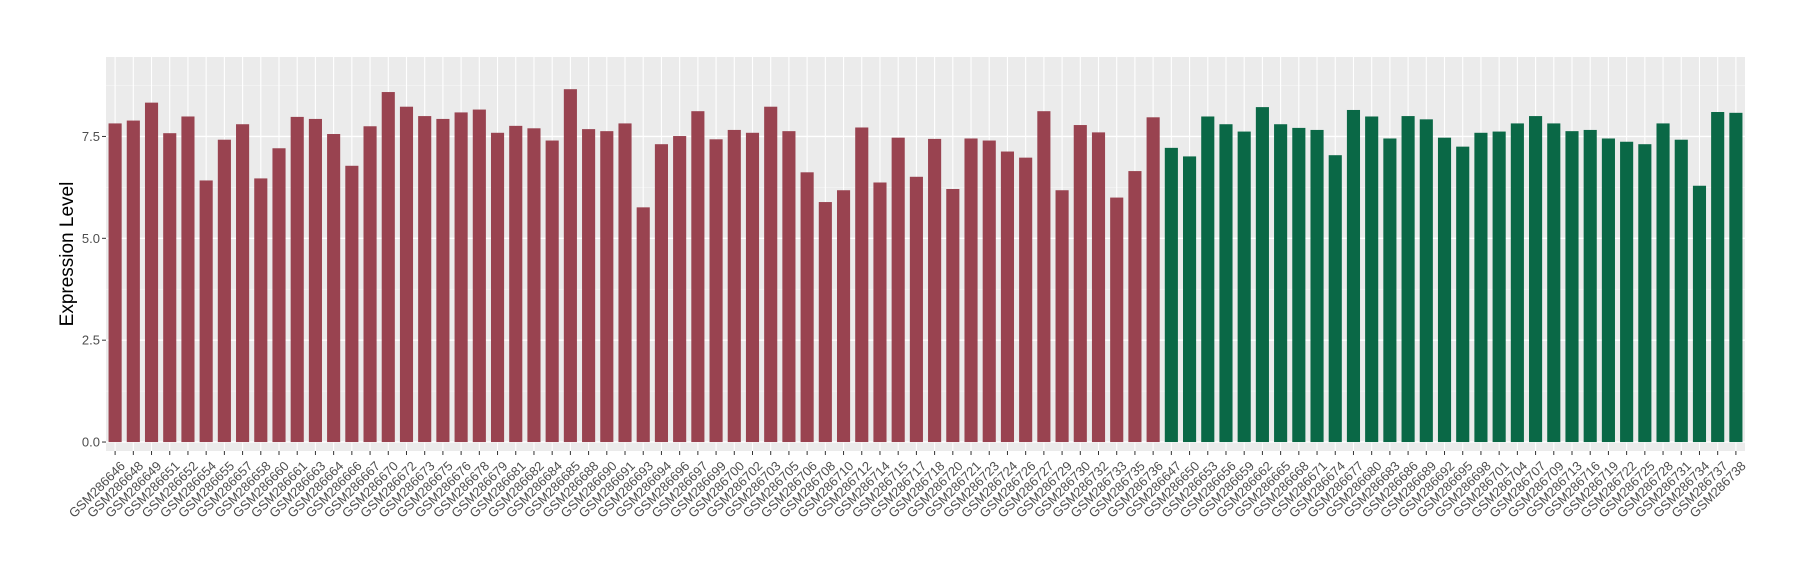 This screenshot has height=580, width=1800. Describe the element at coordinates (67, 254) in the screenshot. I see `y-axis-title: Expression Level` at that location.